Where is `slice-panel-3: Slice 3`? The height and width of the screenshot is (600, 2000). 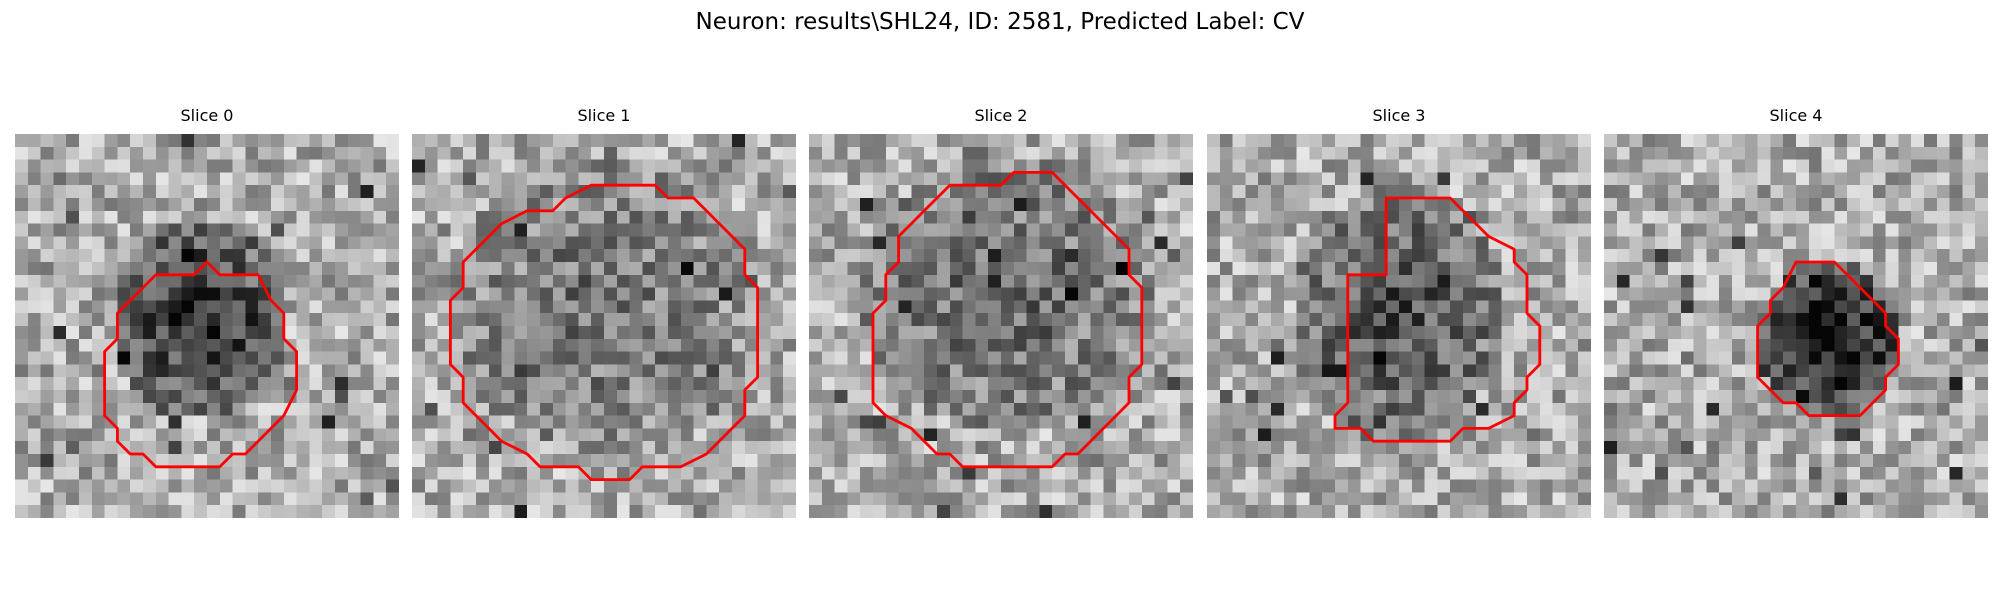 slice-panel-3: Slice 3 is located at coordinates (1399, 312).